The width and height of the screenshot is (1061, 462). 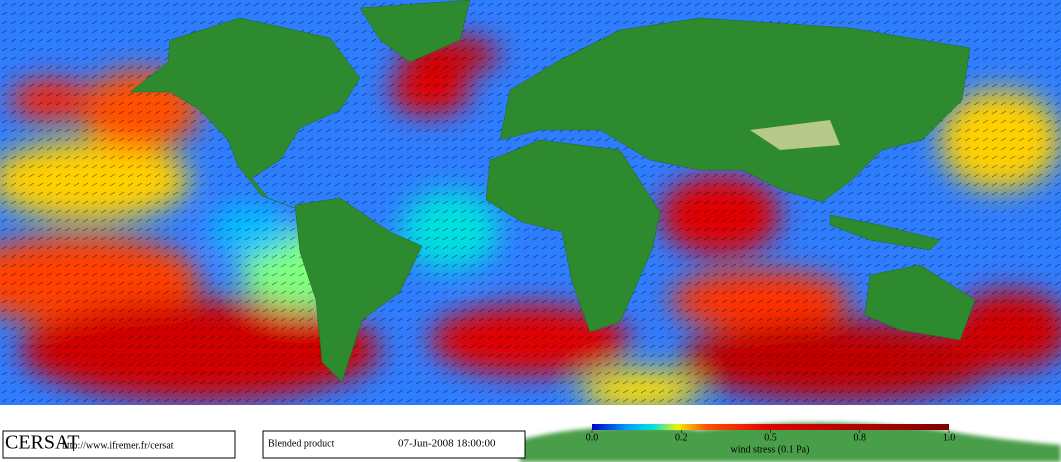 I want to click on info-box-left: CERSAT http://www.ifremer.fr/cersat, so click(x=119, y=444).